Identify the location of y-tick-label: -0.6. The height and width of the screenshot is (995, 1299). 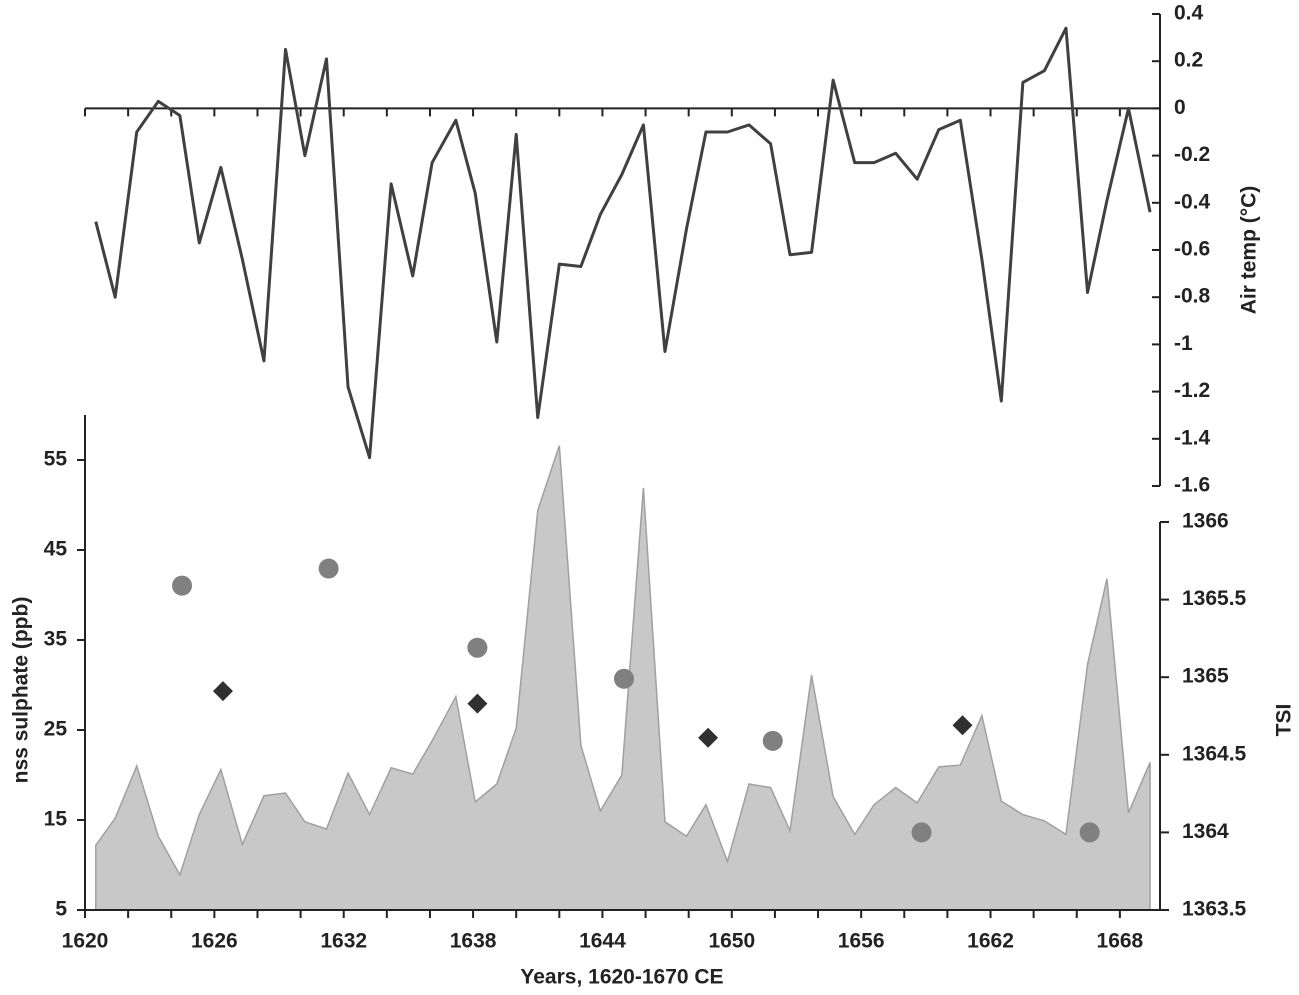
(1192, 249).